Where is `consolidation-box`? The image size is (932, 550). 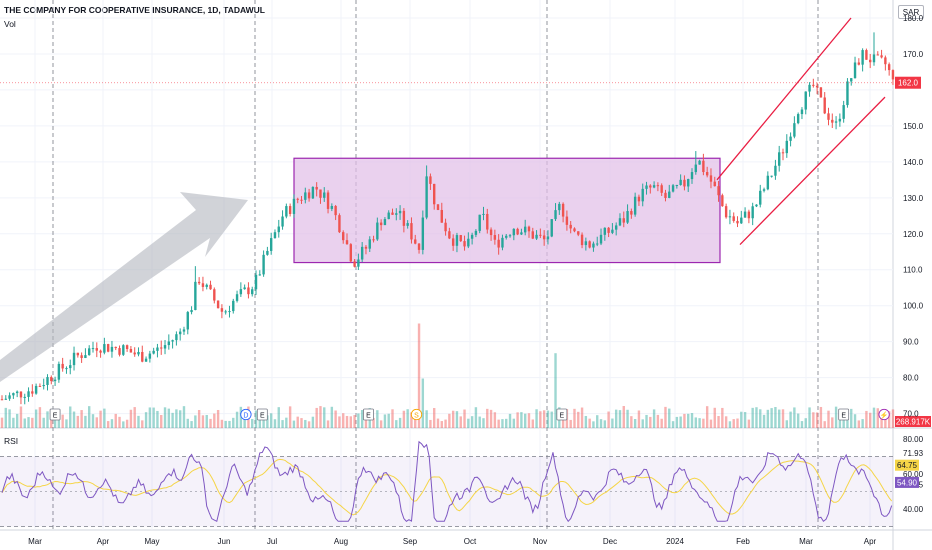 consolidation-box is located at coordinates (507, 210).